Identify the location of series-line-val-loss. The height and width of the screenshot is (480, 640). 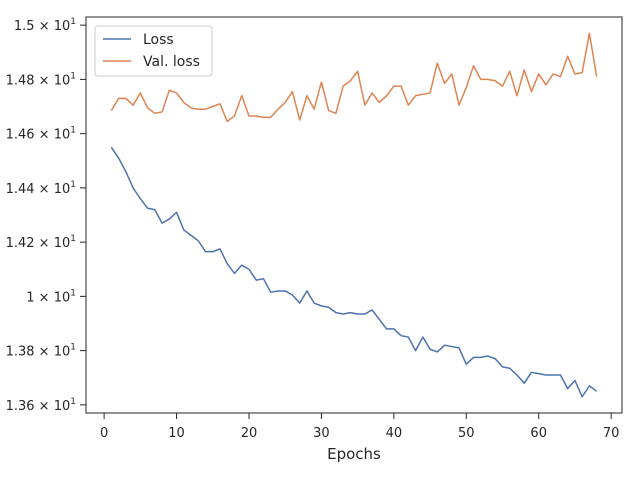
(354, 77).